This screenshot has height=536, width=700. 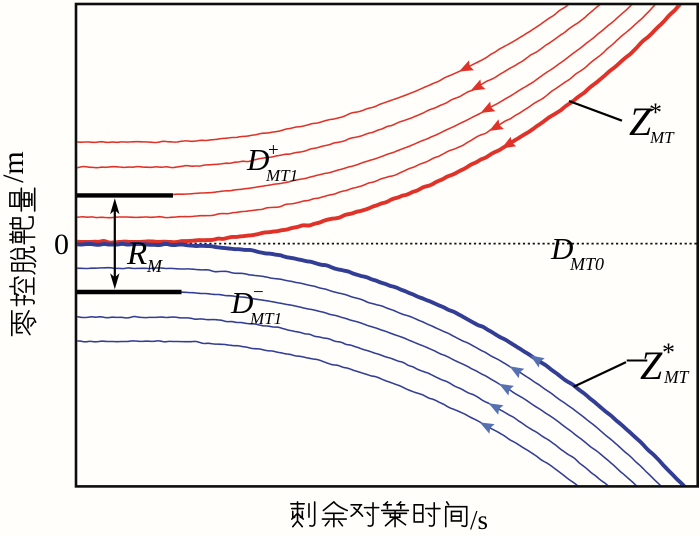 I want to click on svg-text: R, so click(x=136, y=254).